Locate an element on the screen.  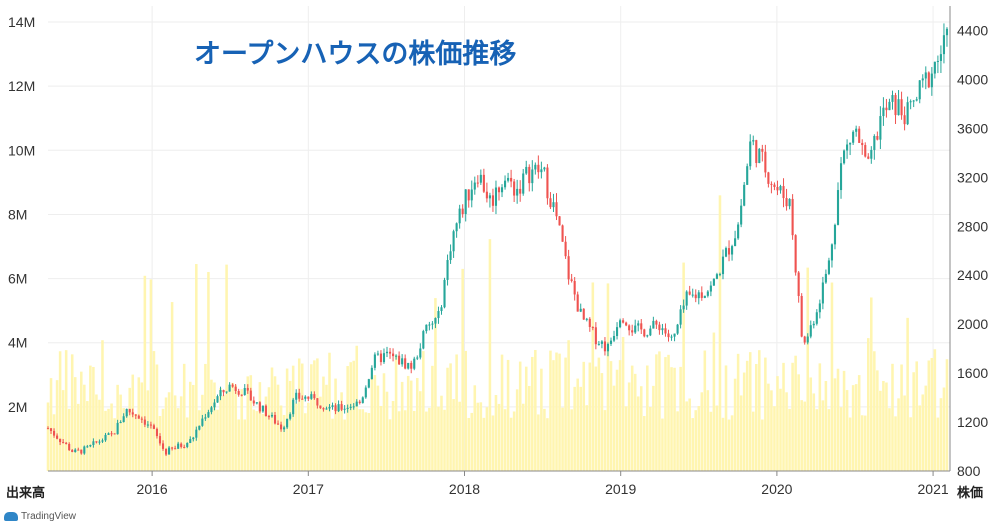
volume-tick-label: 4M is located at coordinates (17, 343).